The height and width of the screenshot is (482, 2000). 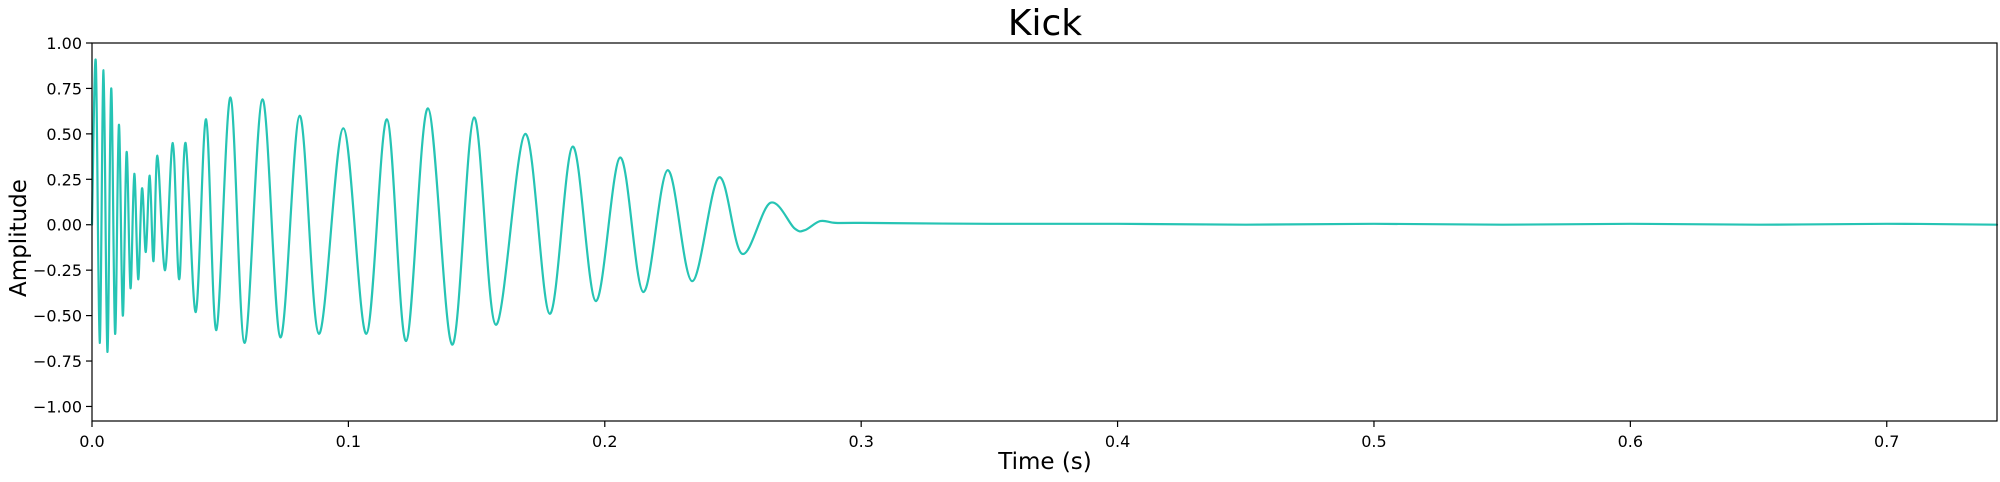 I want to click on y-tick-label: 0.25, so click(x=64, y=179).